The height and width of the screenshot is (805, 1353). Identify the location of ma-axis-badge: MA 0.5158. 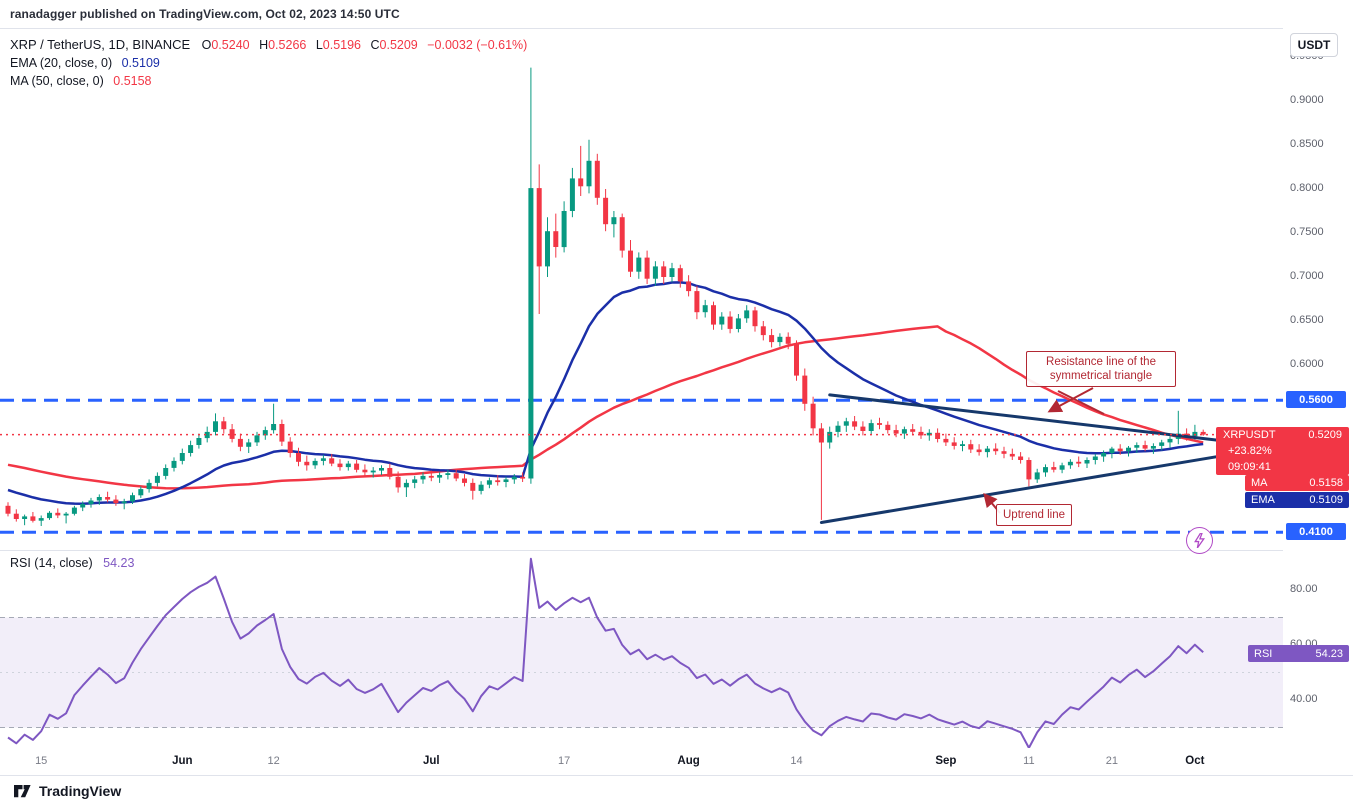
(1297, 482).